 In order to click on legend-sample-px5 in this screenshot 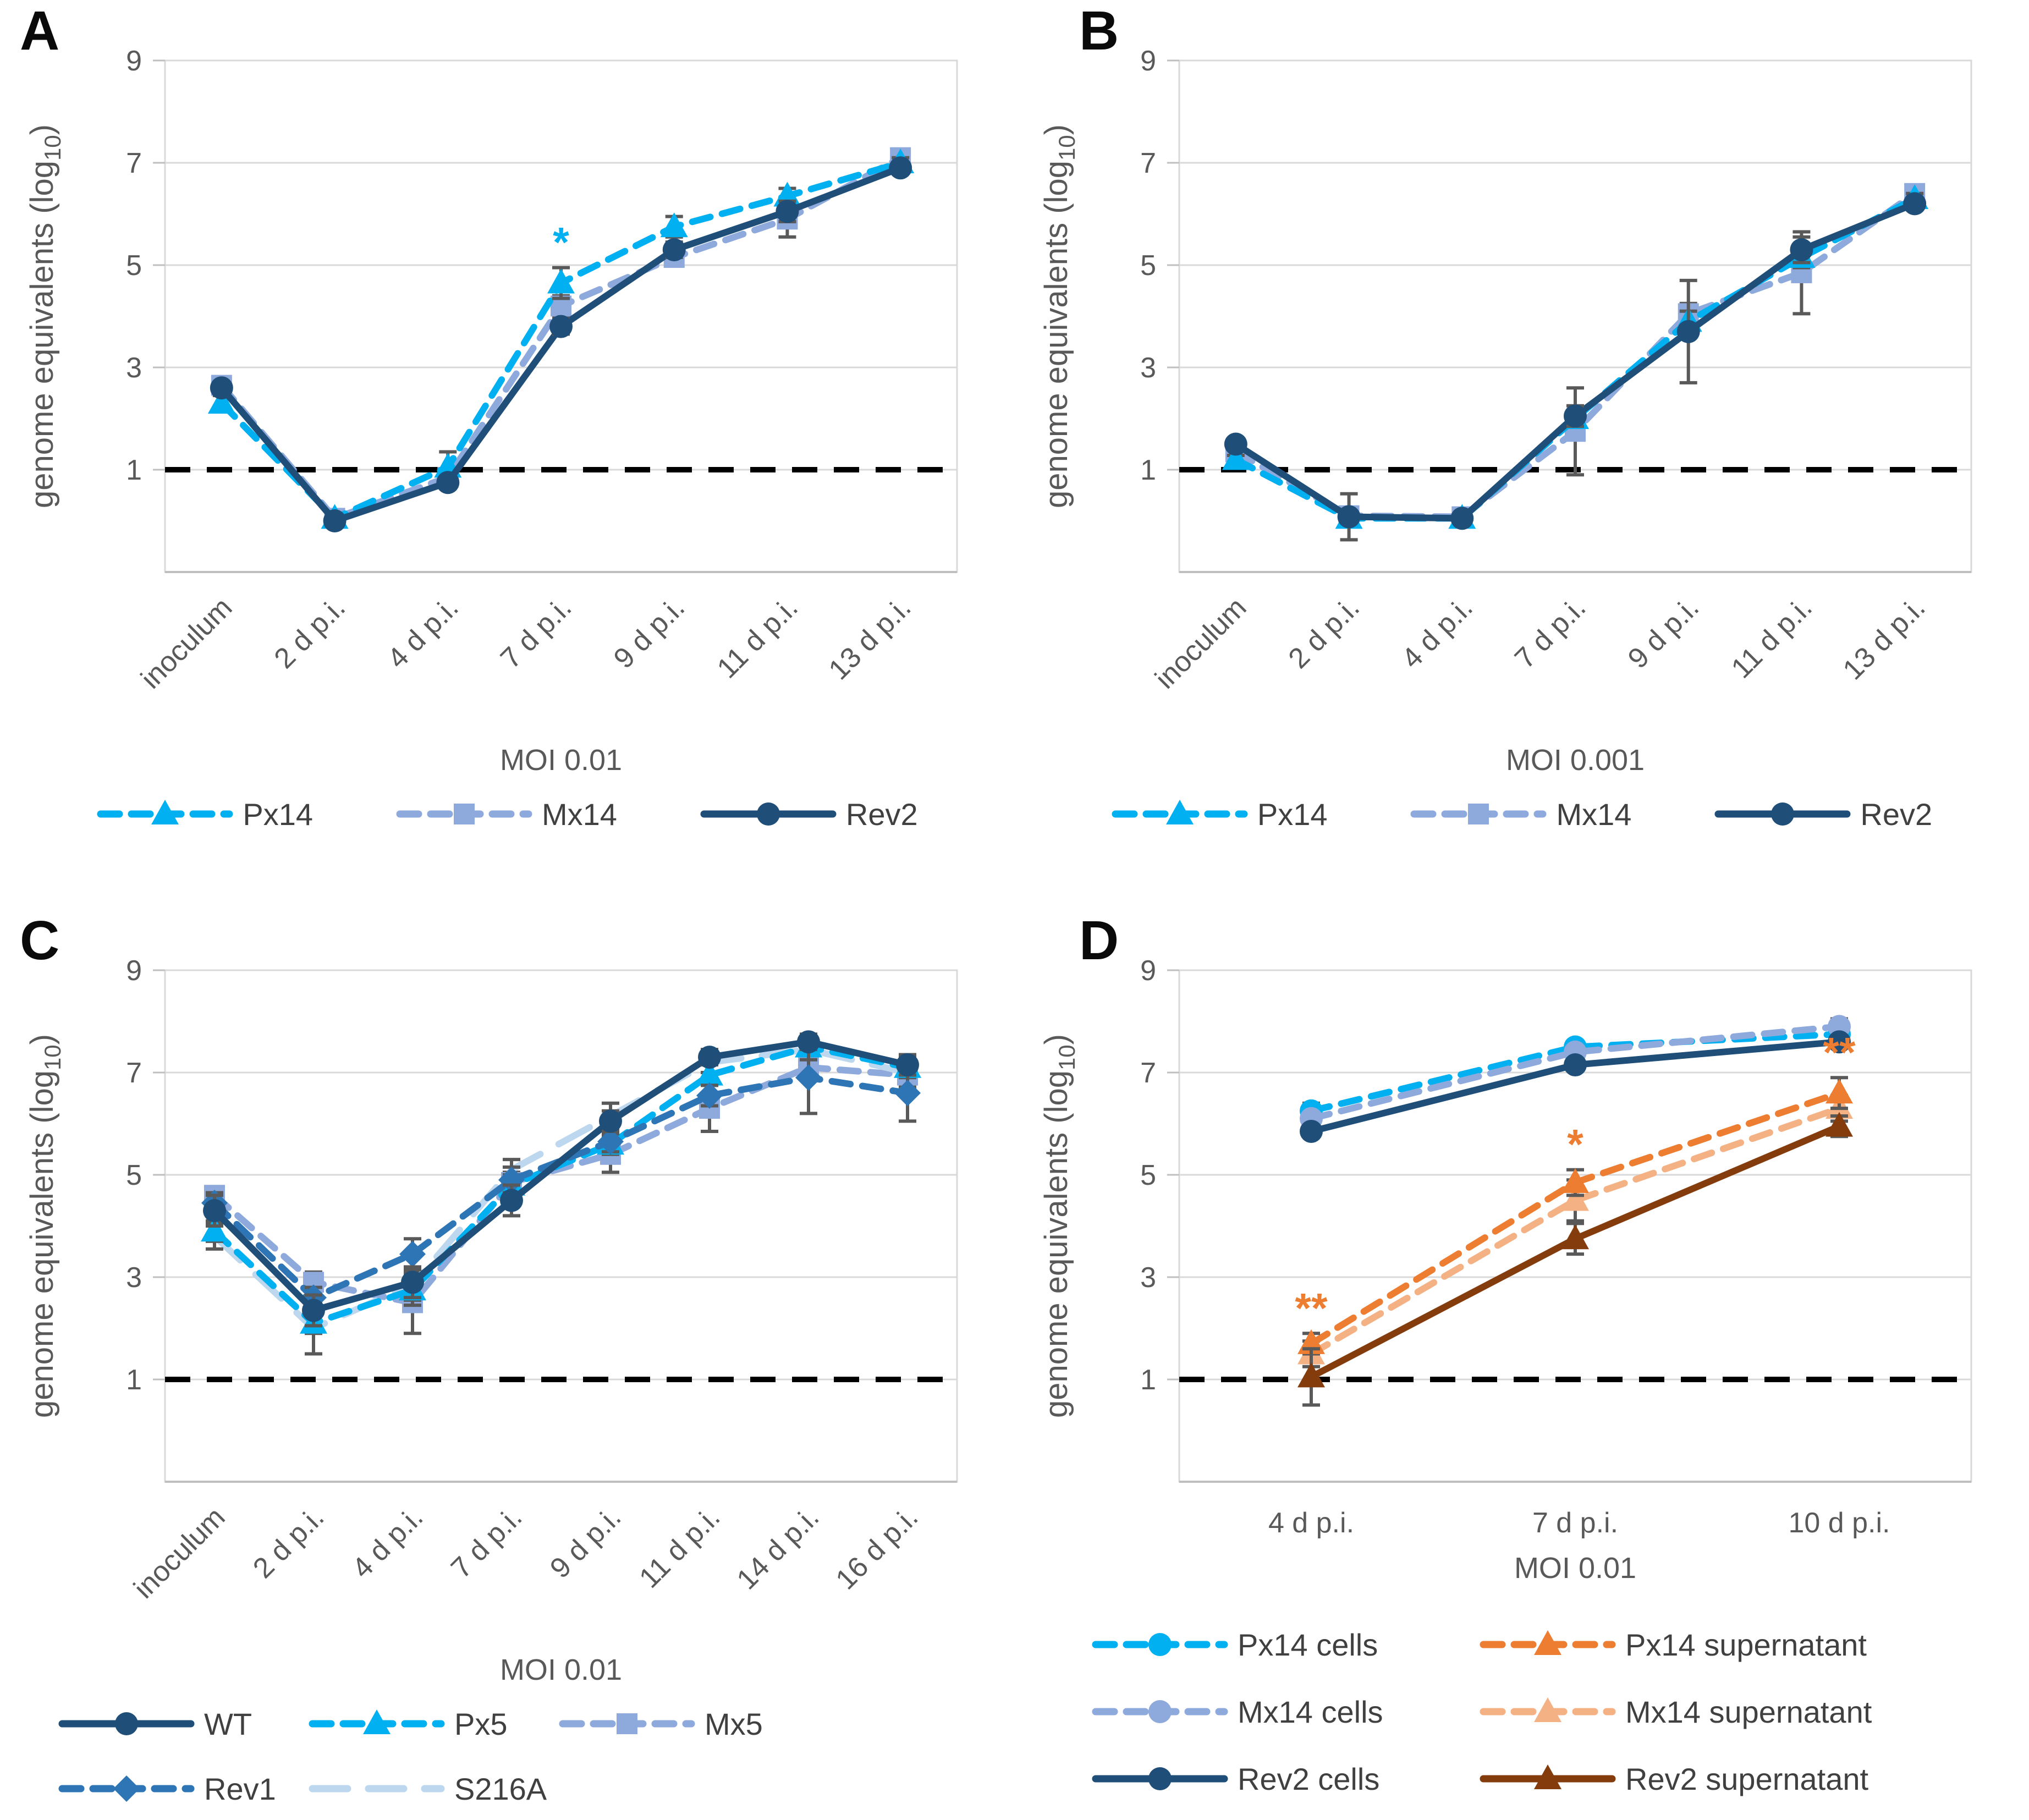, I will do `click(377, 1721)`.